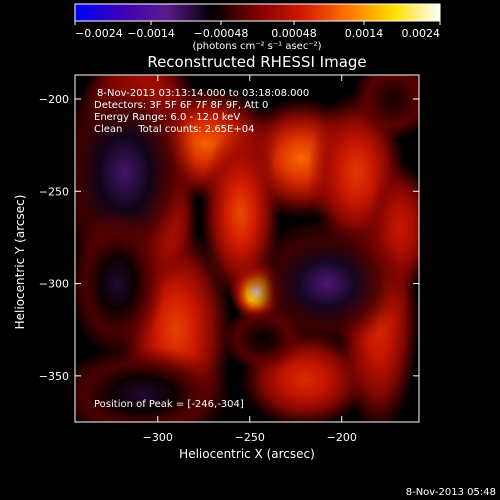 The width and height of the screenshot is (500, 500). Describe the element at coordinates (181, 105) in the screenshot. I see `annotation-detectors: Detectors: 3F 5F 6F 7F 8F 9F, Att 0` at that location.